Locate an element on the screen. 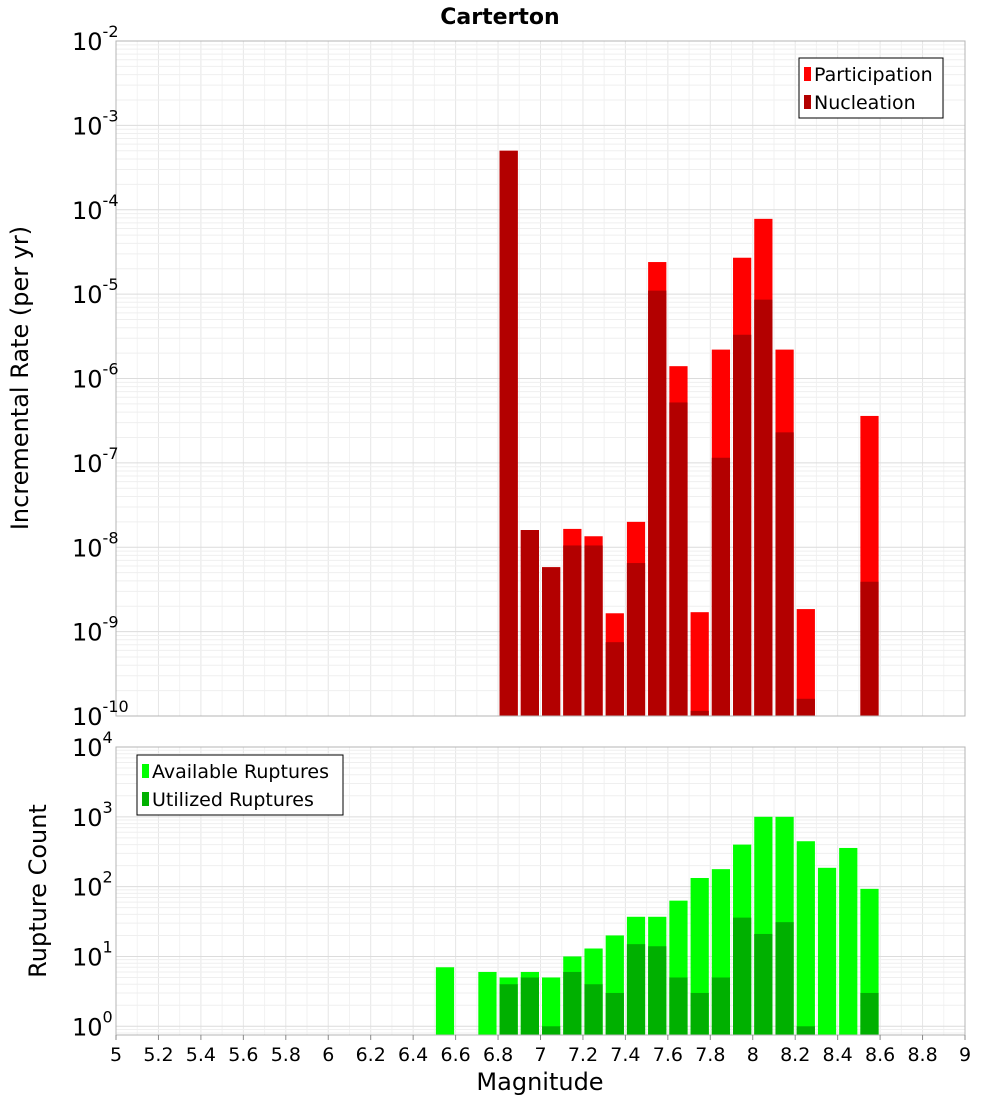 This screenshot has height=1100, width=1000. y-tick-label: 10⁴ is located at coordinates (92, 745).